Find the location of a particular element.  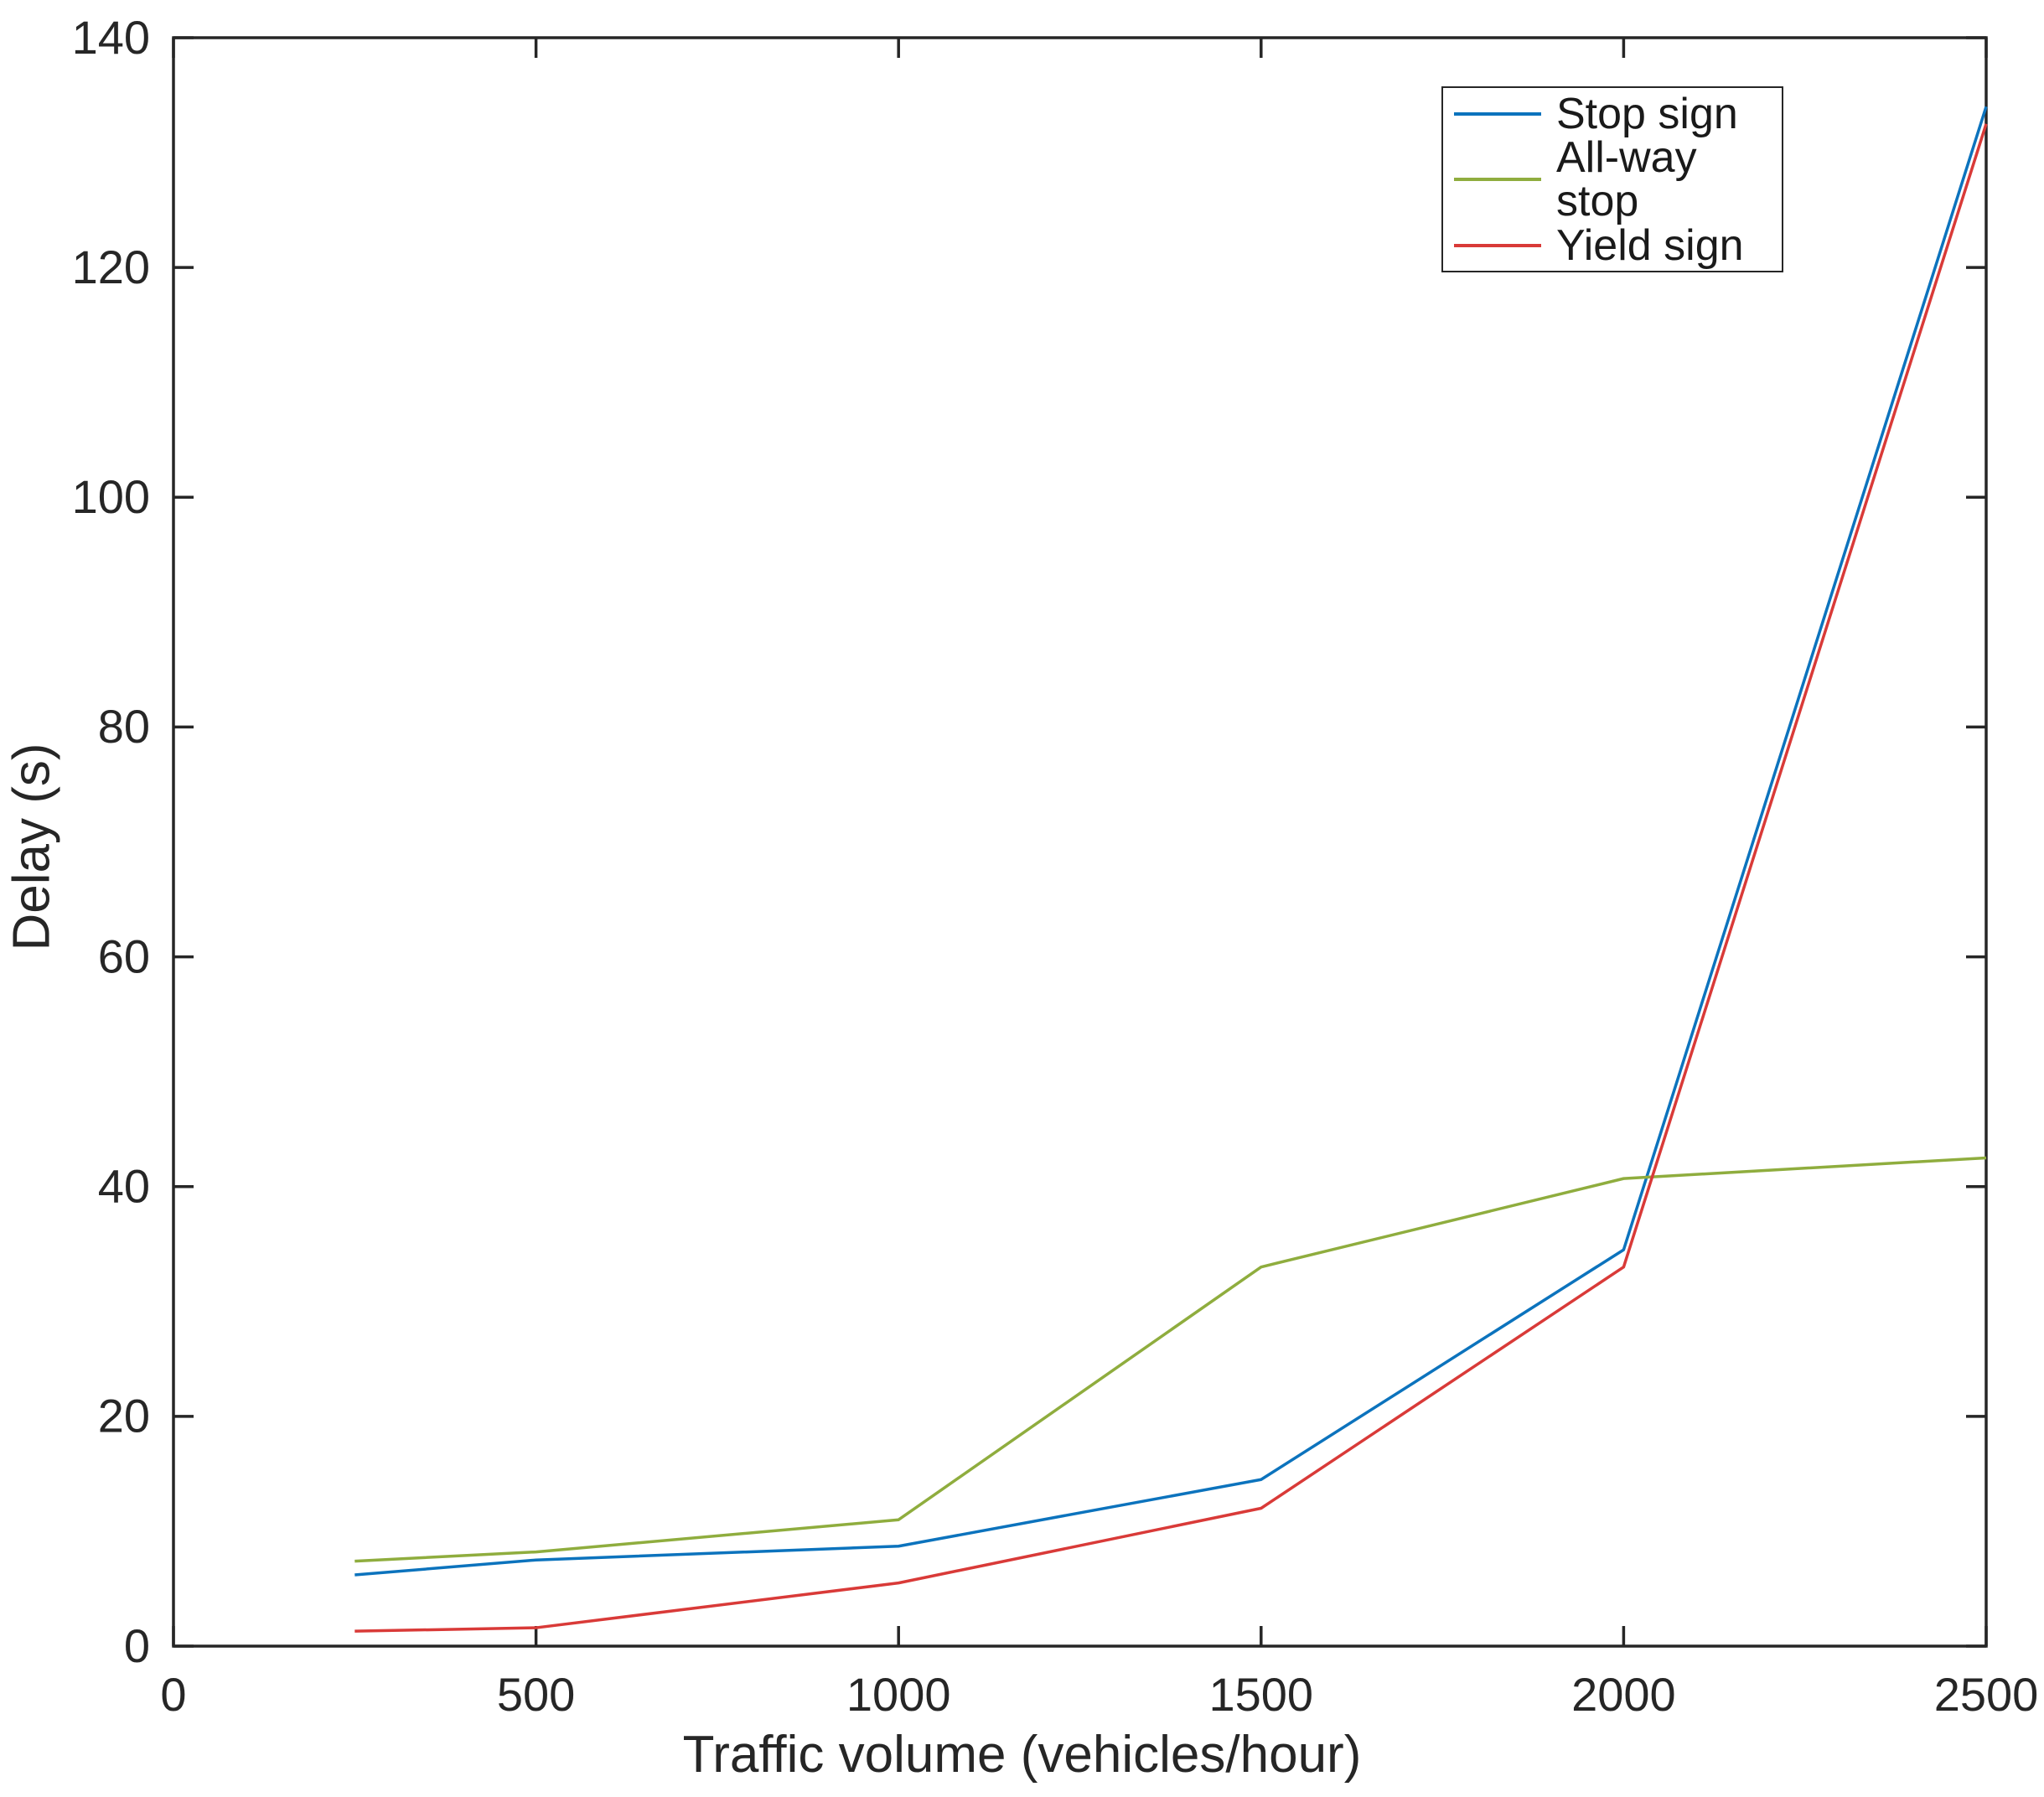

x-tick-label: 2000 is located at coordinates (1623, 1694).